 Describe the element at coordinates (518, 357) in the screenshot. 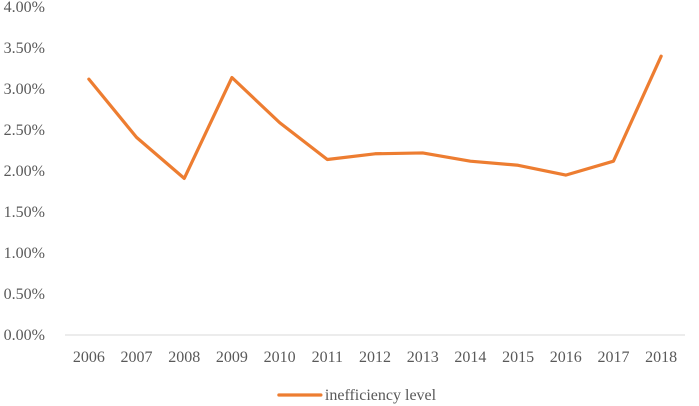

I see `x-tick-label: 2015` at that location.